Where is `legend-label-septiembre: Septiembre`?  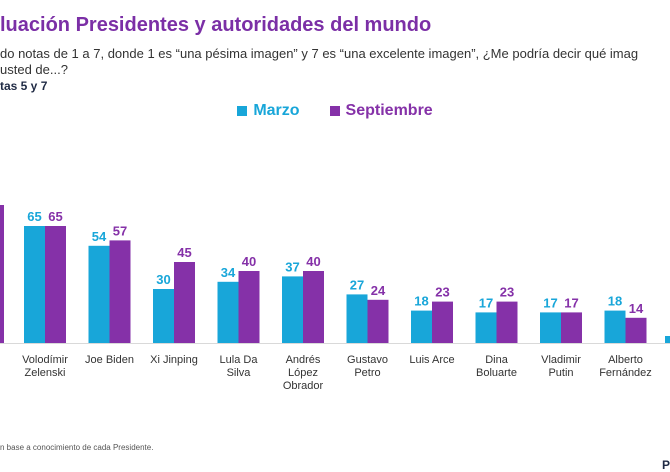 legend-label-septiembre: Septiembre is located at coordinates (389, 110).